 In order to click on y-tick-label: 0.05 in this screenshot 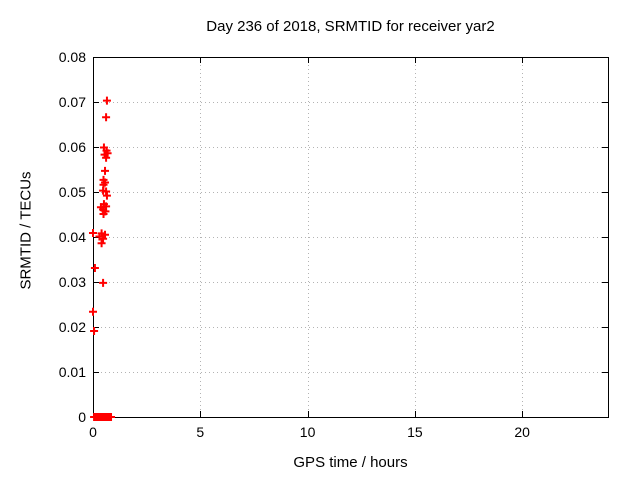, I will do `click(72, 192)`.